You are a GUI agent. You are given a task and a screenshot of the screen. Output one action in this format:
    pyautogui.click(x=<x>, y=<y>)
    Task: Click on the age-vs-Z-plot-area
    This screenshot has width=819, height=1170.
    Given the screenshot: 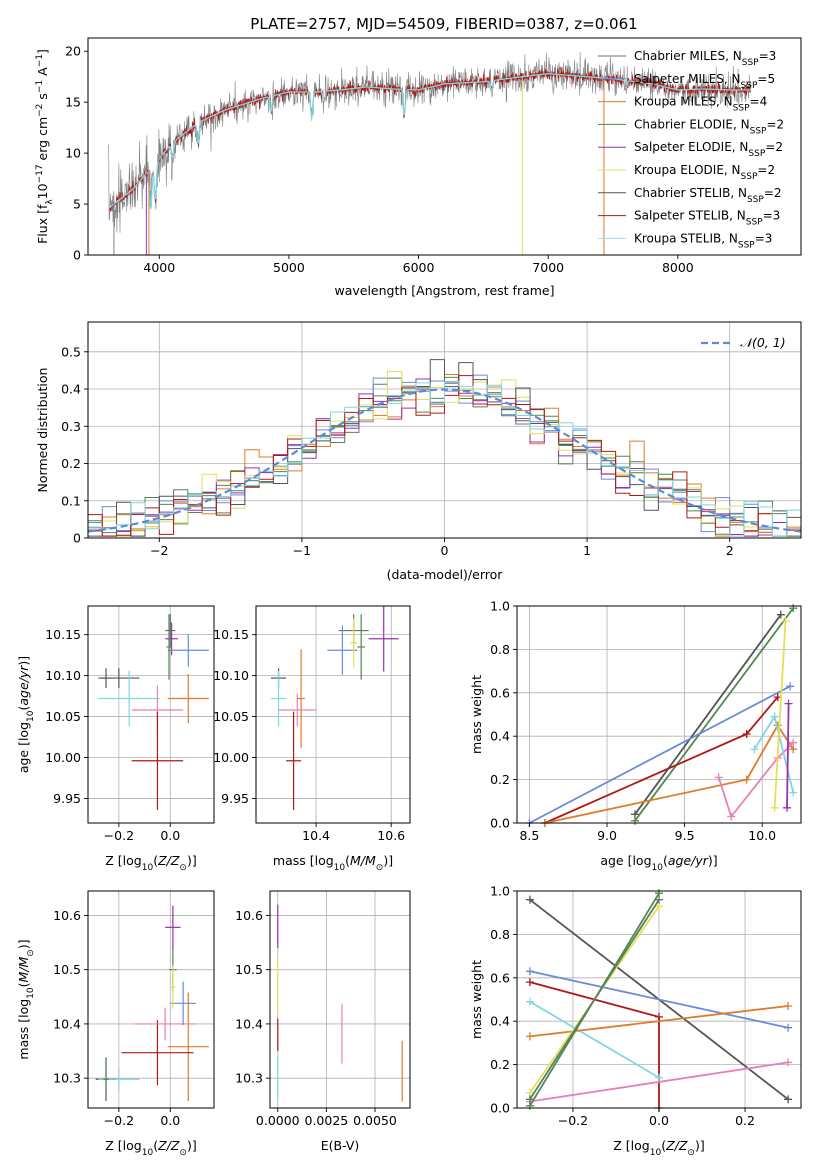 What is the action you would take?
    pyautogui.click(x=153, y=712)
    